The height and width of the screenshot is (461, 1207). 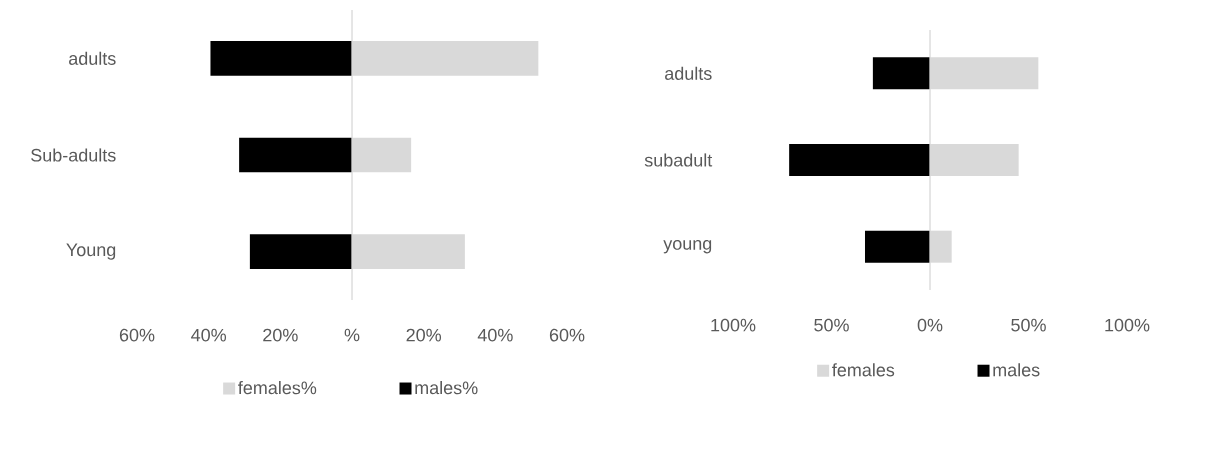 What do you see at coordinates (1016, 370) in the screenshot?
I see `legend-label: males` at bounding box center [1016, 370].